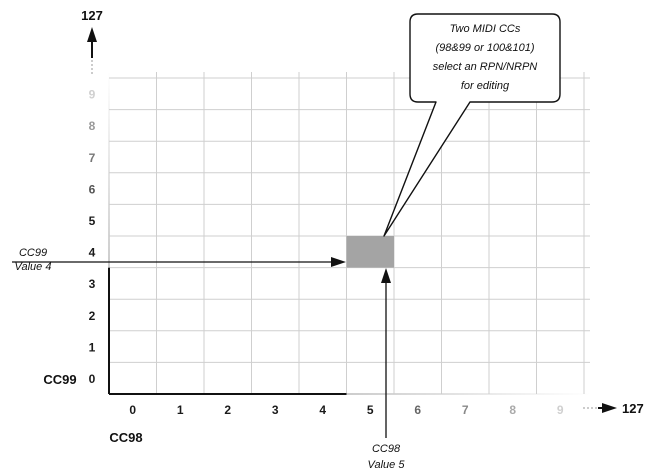 Image resolution: width=657 pixels, height=476 pixels. What do you see at coordinates (109, 170) in the screenshot?
I see `y-axis-fade` at bounding box center [109, 170].